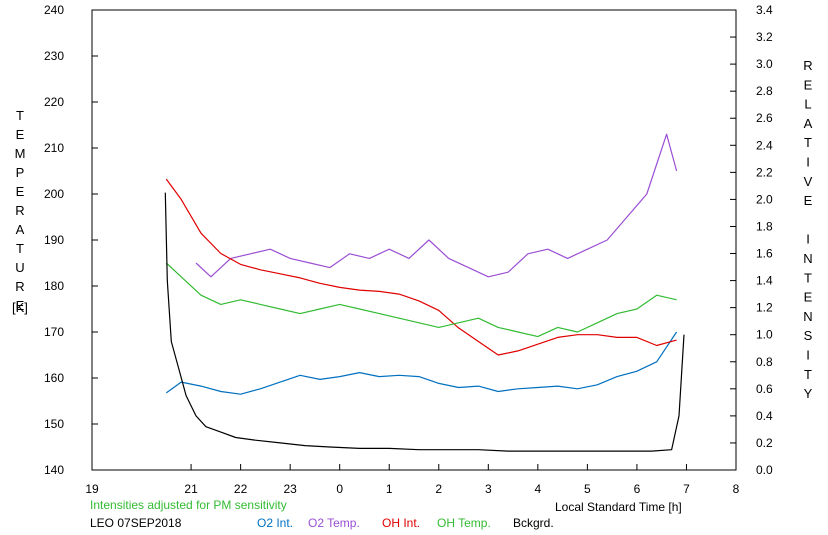 This screenshot has width=828, height=535. Describe the element at coordinates (20, 229) in the screenshot. I see `left-axis-title-letter: A` at that location.